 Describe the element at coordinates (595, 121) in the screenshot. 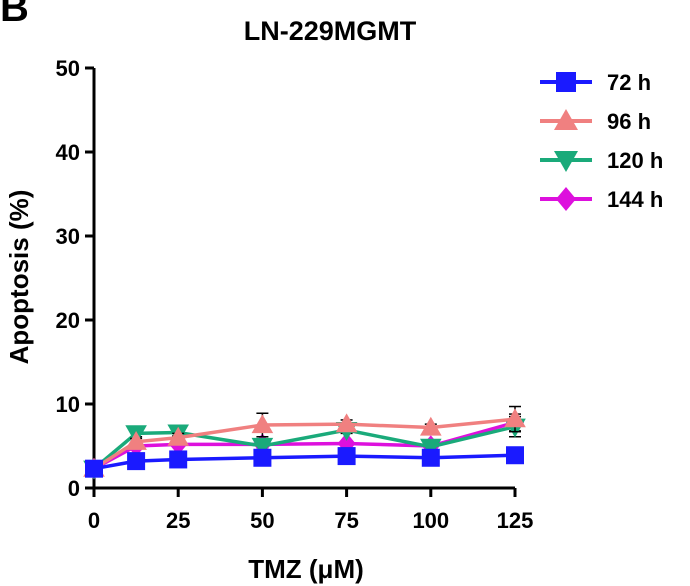

I see `legend-item: 96 h` at that location.